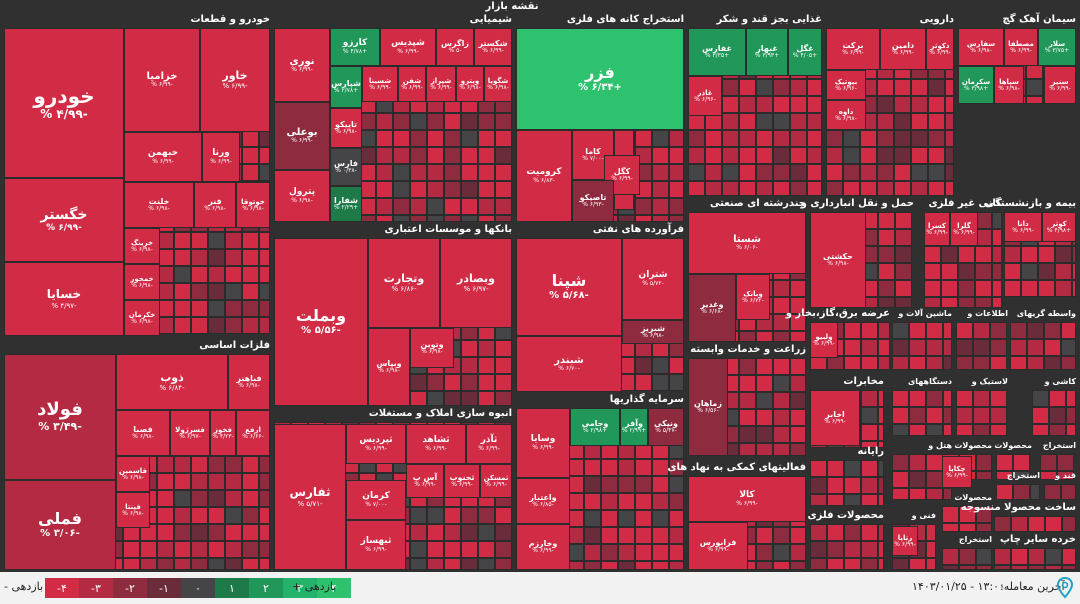 This screenshot has width=1080, height=604. What do you see at coordinates (172, 382) in the screenshot?
I see `stock-tile: ذوب -۶/۸۴ %` at bounding box center [172, 382].